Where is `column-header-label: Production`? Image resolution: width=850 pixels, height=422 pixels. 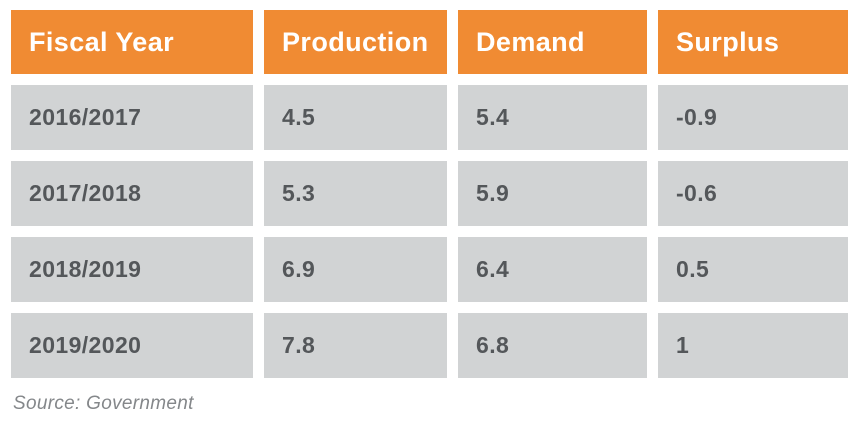
column-header-label: Production is located at coordinates (355, 41).